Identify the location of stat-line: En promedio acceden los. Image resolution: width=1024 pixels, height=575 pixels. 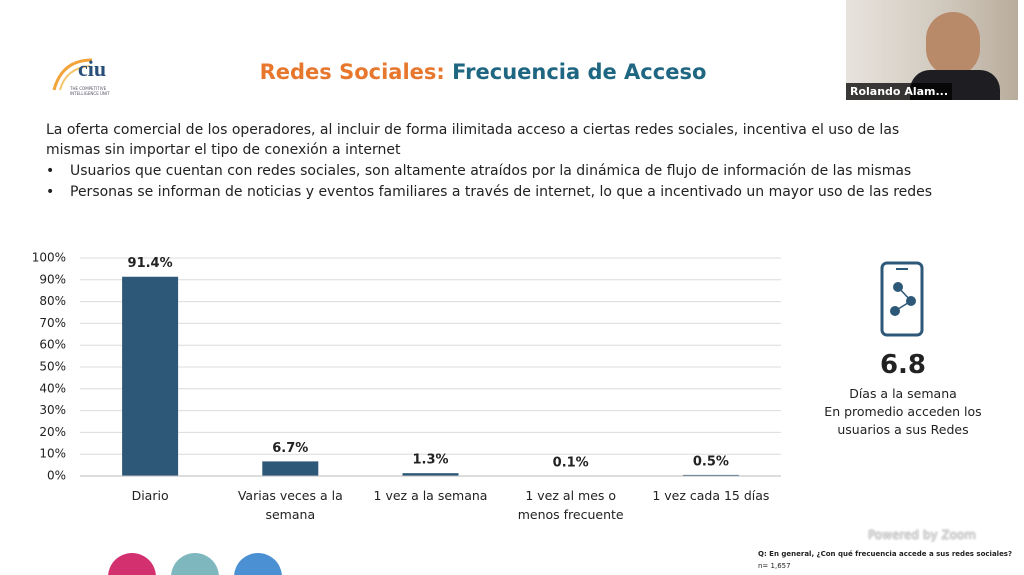
(903, 411).